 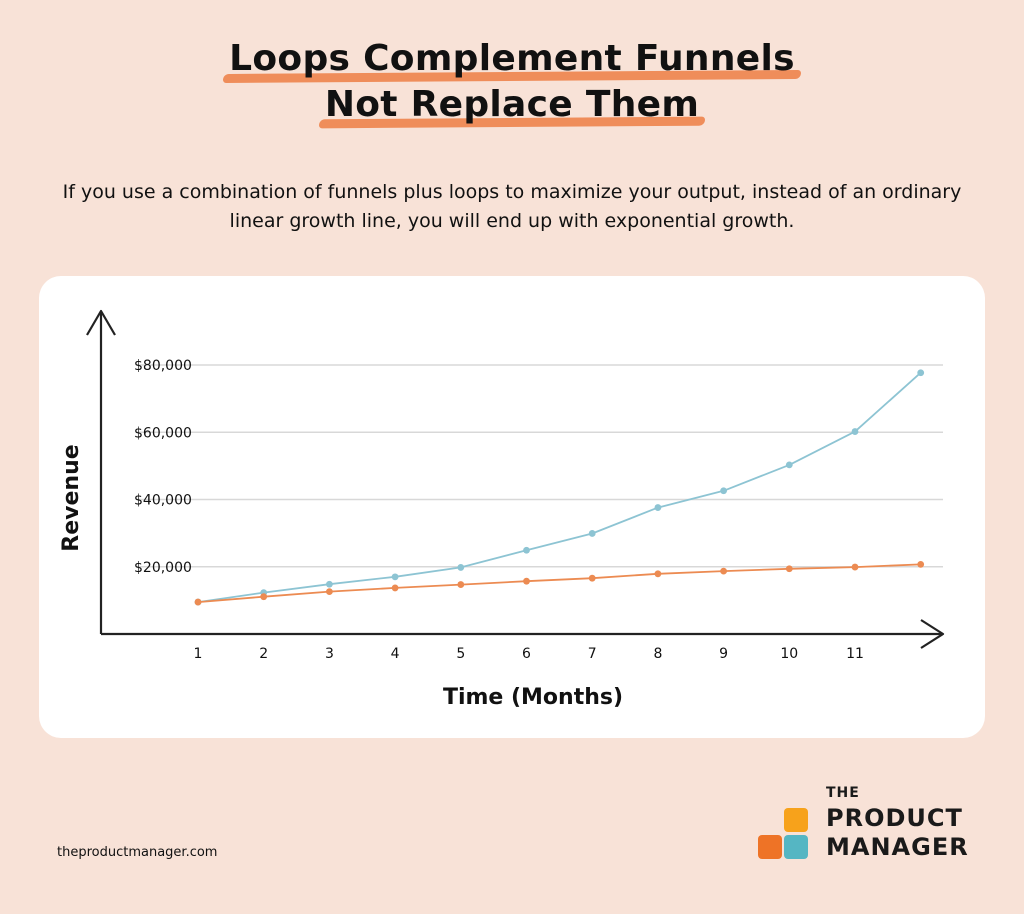 What do you see at coordinates (329, 654) in the screenshot?
I see `x-tick-label: 3` at bounding box center [329, 654].